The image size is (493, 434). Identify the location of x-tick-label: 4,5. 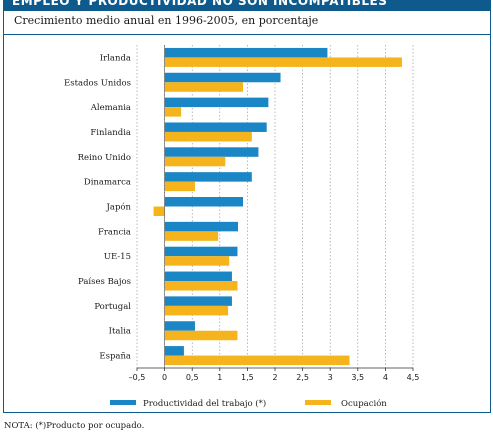
(413, 377).